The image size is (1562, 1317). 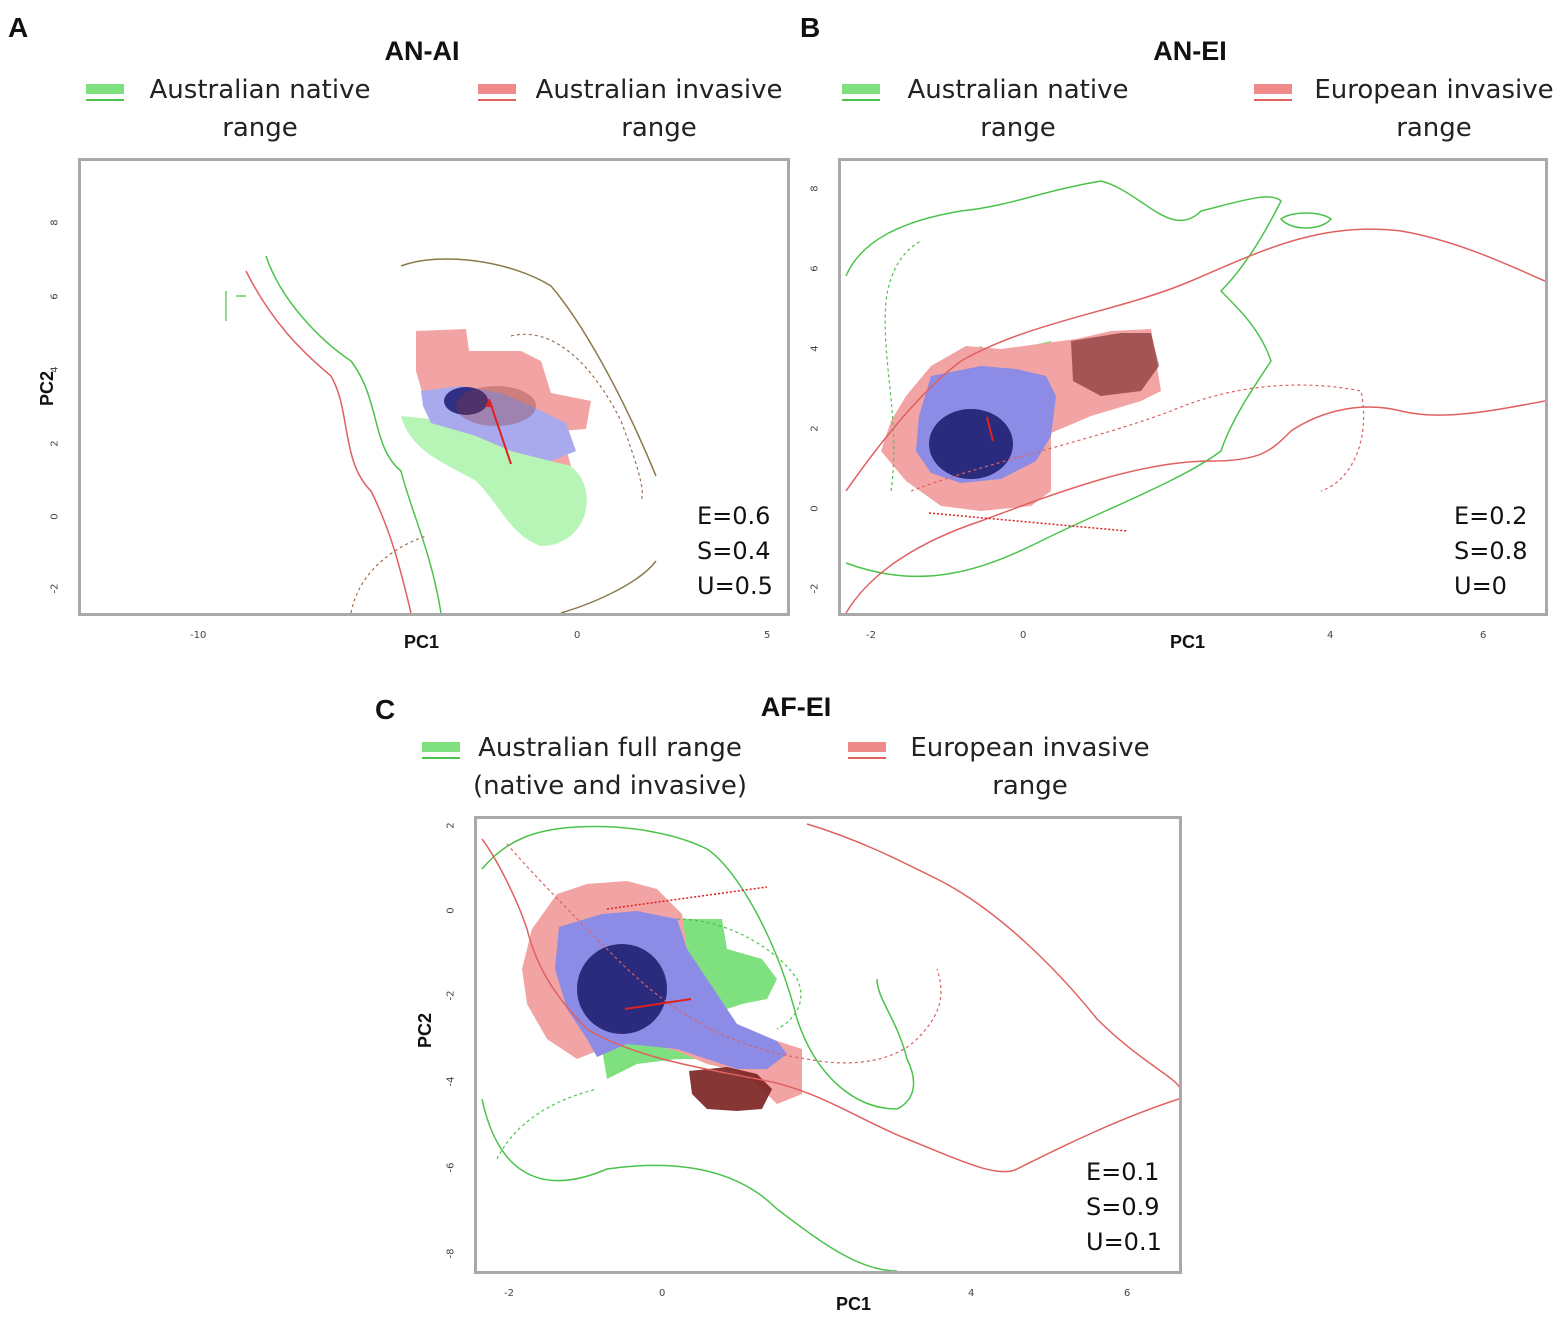 What do you see at coordinates (547, 1124) in the screenshot?
I see `native-dotted-contour-c` at bounding box center [547, 1124].